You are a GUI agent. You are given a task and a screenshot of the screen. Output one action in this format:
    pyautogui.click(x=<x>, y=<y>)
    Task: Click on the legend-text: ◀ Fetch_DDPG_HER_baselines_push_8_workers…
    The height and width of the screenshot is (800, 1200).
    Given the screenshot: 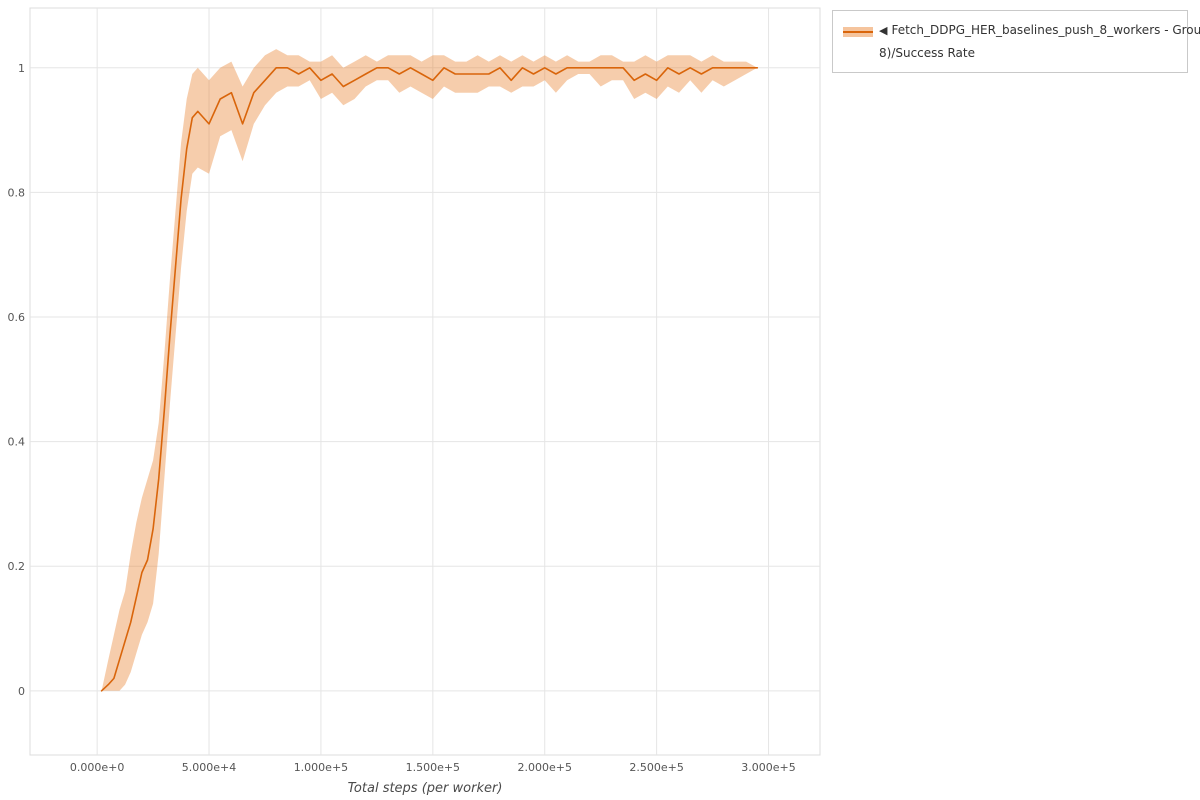 What is the action you would take?
    pyautogui.click(x=1039, y=41)
    